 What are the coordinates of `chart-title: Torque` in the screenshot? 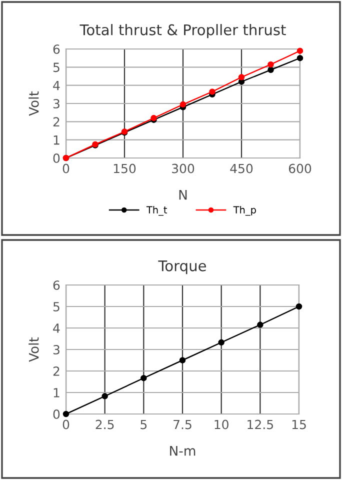 It's located at (182, 267).